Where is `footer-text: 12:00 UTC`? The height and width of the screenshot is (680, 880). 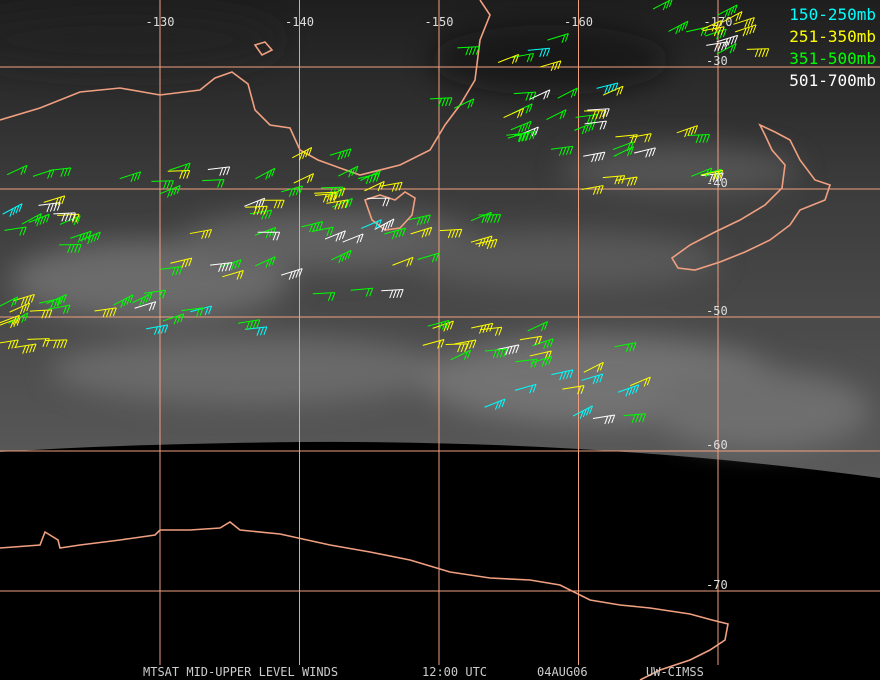 footer-text: 12:00 UTC is located at coordinates (454, 672).